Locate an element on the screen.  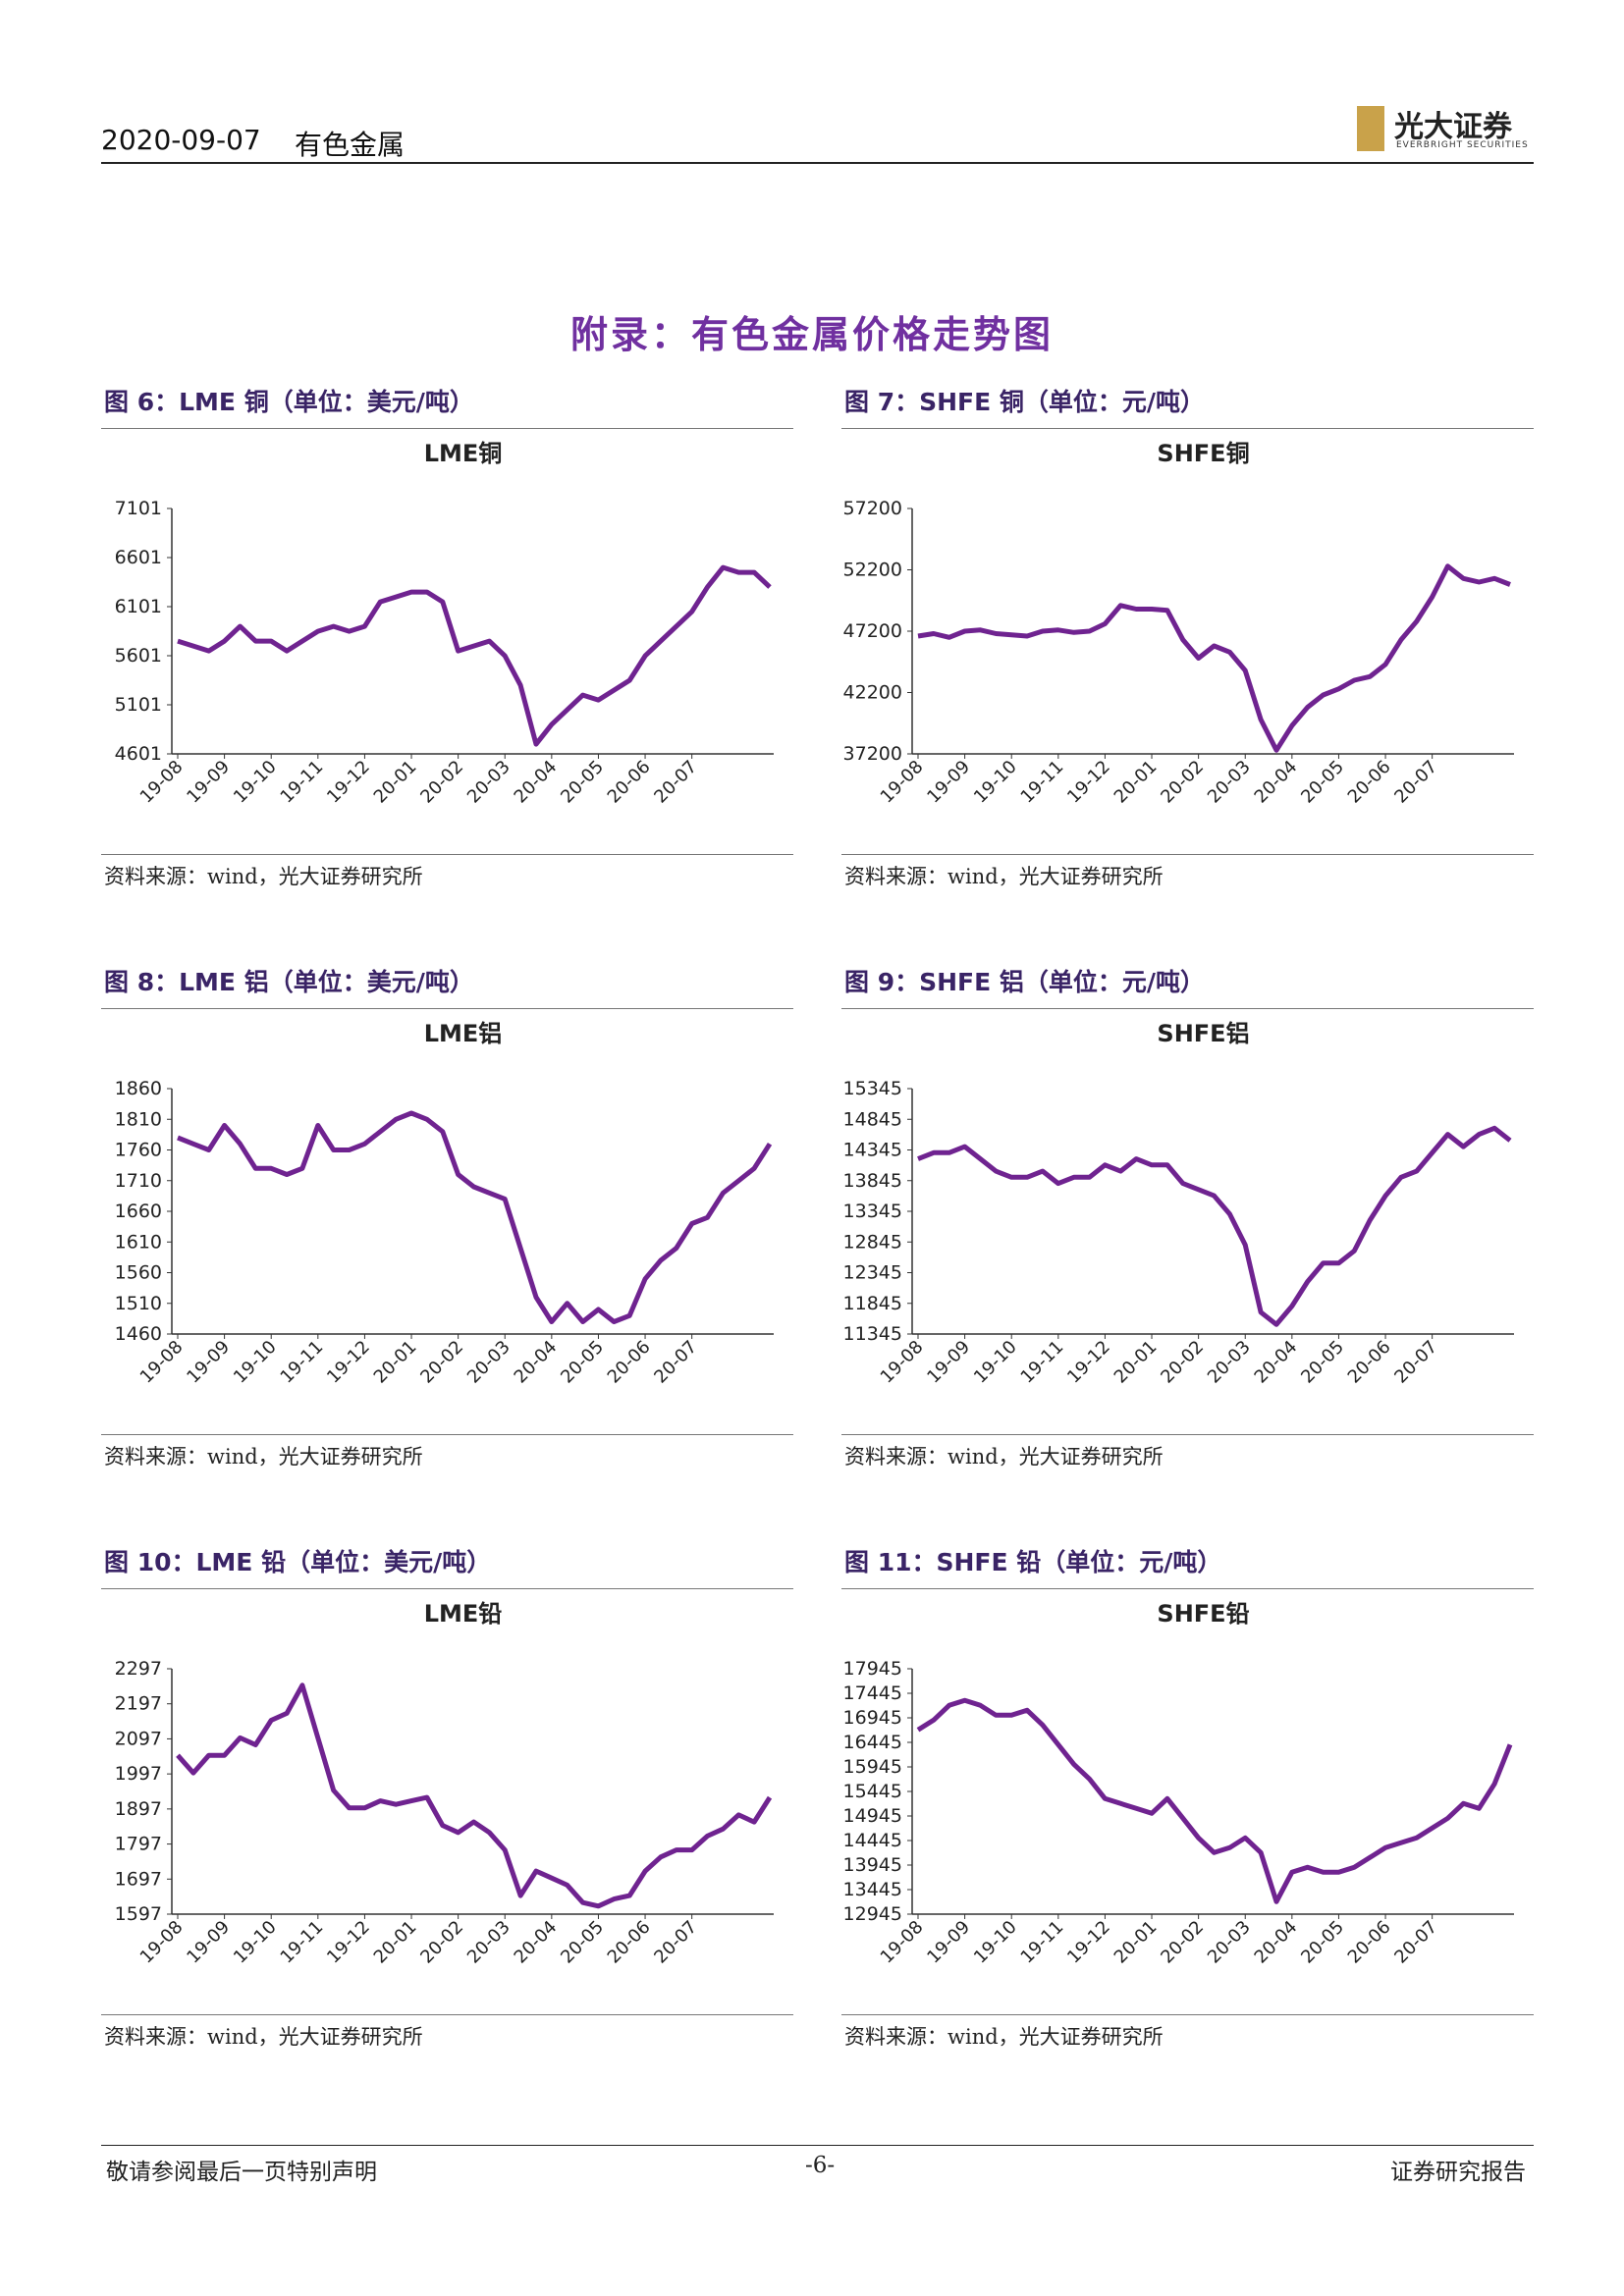
page-number: -6- is located at coordinates (820, 2165).